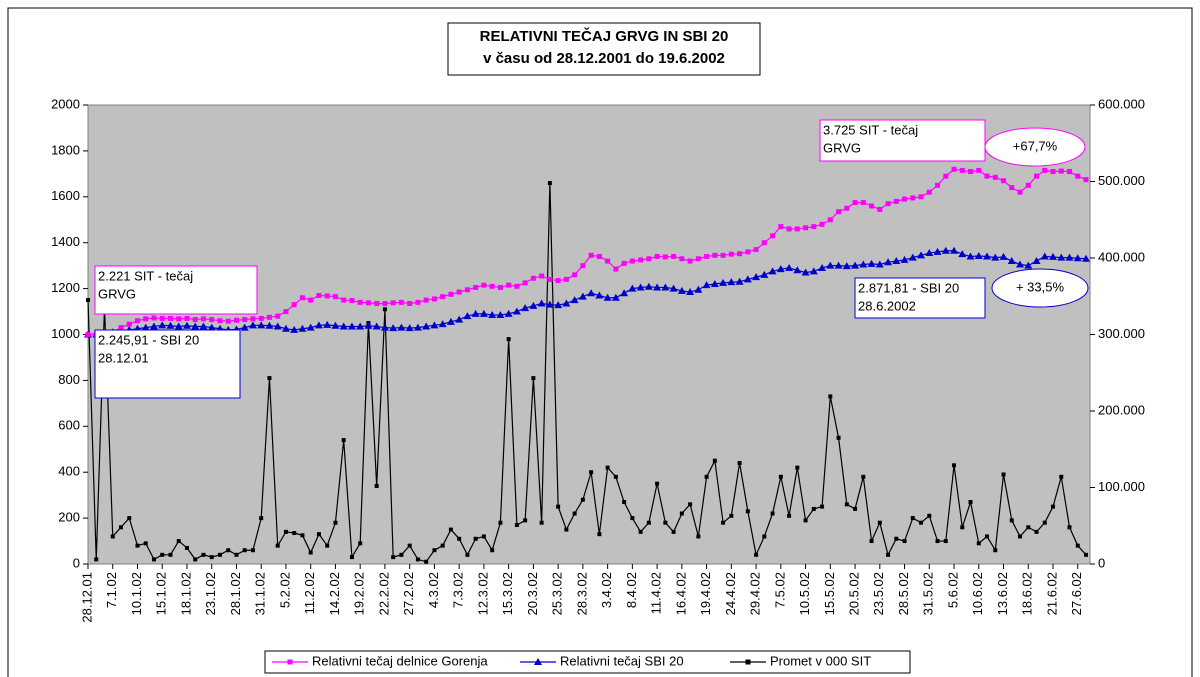 The image size is (1200, 677). Describe the element at coordinates (587, 662) in the screenshot. I see `legend-box` at that location.